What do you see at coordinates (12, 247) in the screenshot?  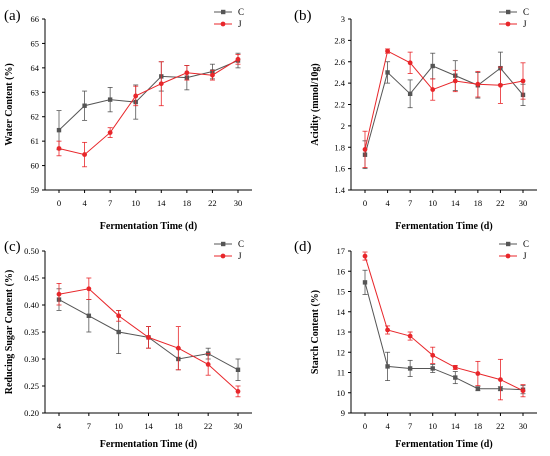 I see `panel-label: (c)` at bounding box center [12, 247].